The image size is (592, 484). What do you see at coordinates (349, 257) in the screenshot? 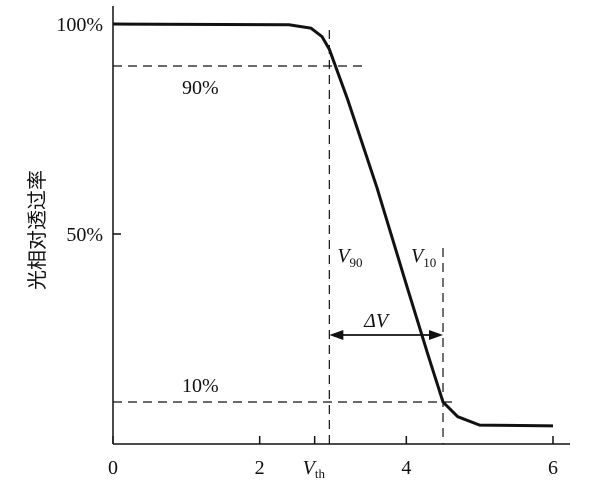
I see `v90-label: V90` at bounding box center [349, 257].